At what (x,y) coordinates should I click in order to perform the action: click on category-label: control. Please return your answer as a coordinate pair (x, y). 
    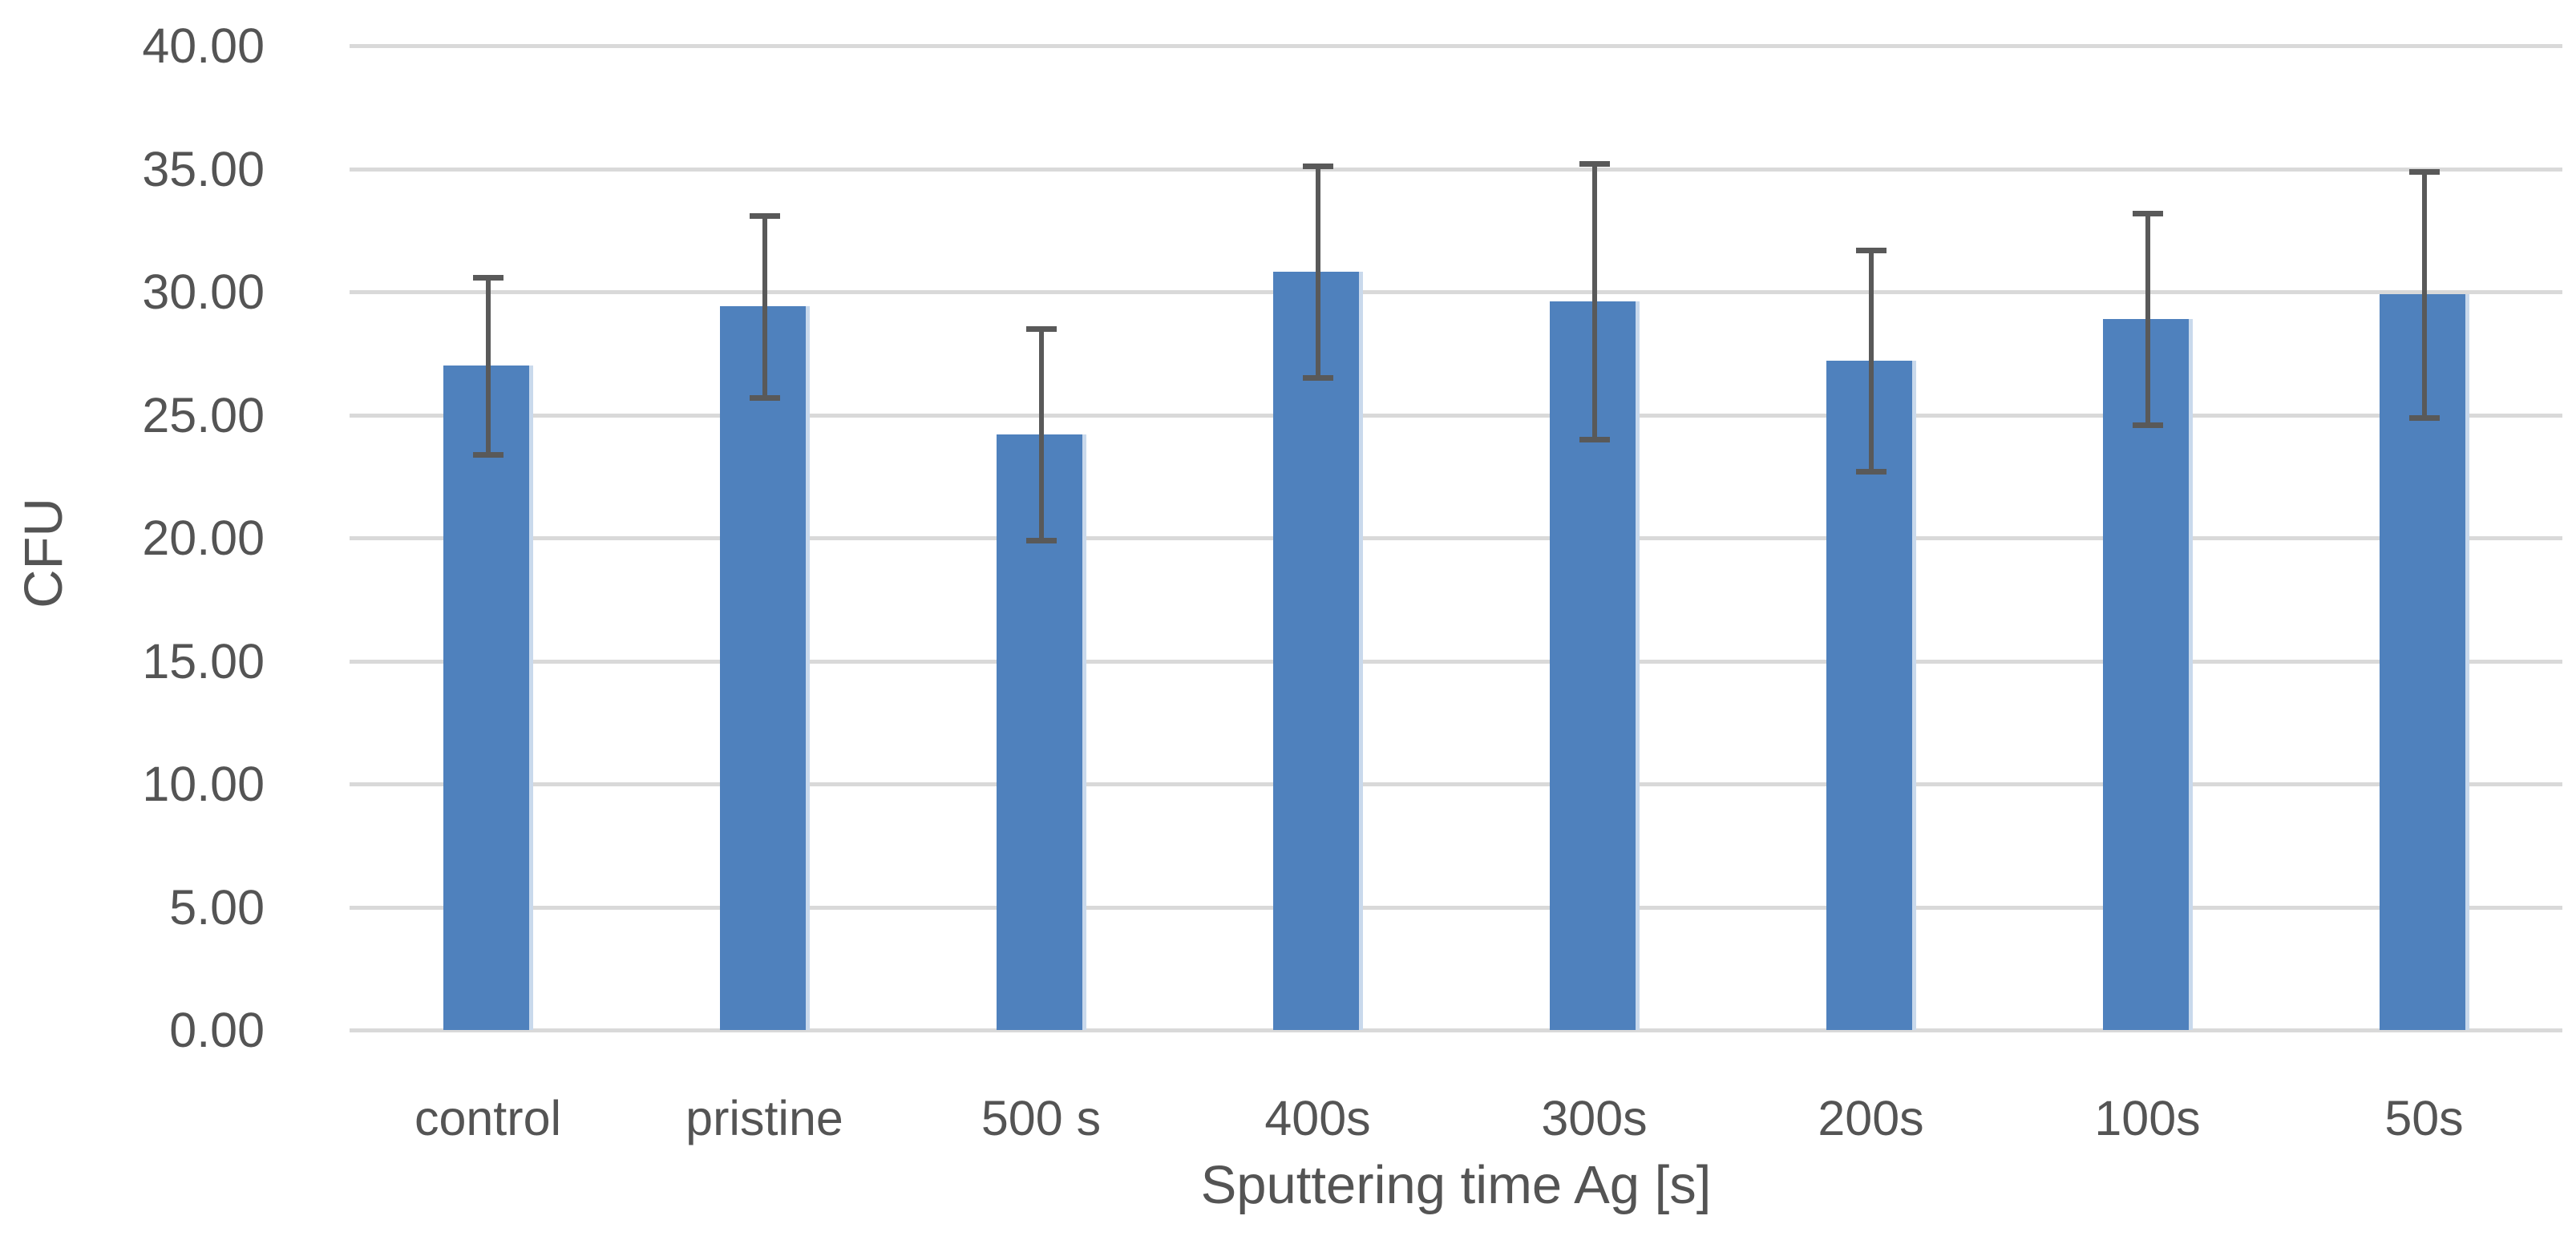
    Looking at the image, I should click on (488, 1118).